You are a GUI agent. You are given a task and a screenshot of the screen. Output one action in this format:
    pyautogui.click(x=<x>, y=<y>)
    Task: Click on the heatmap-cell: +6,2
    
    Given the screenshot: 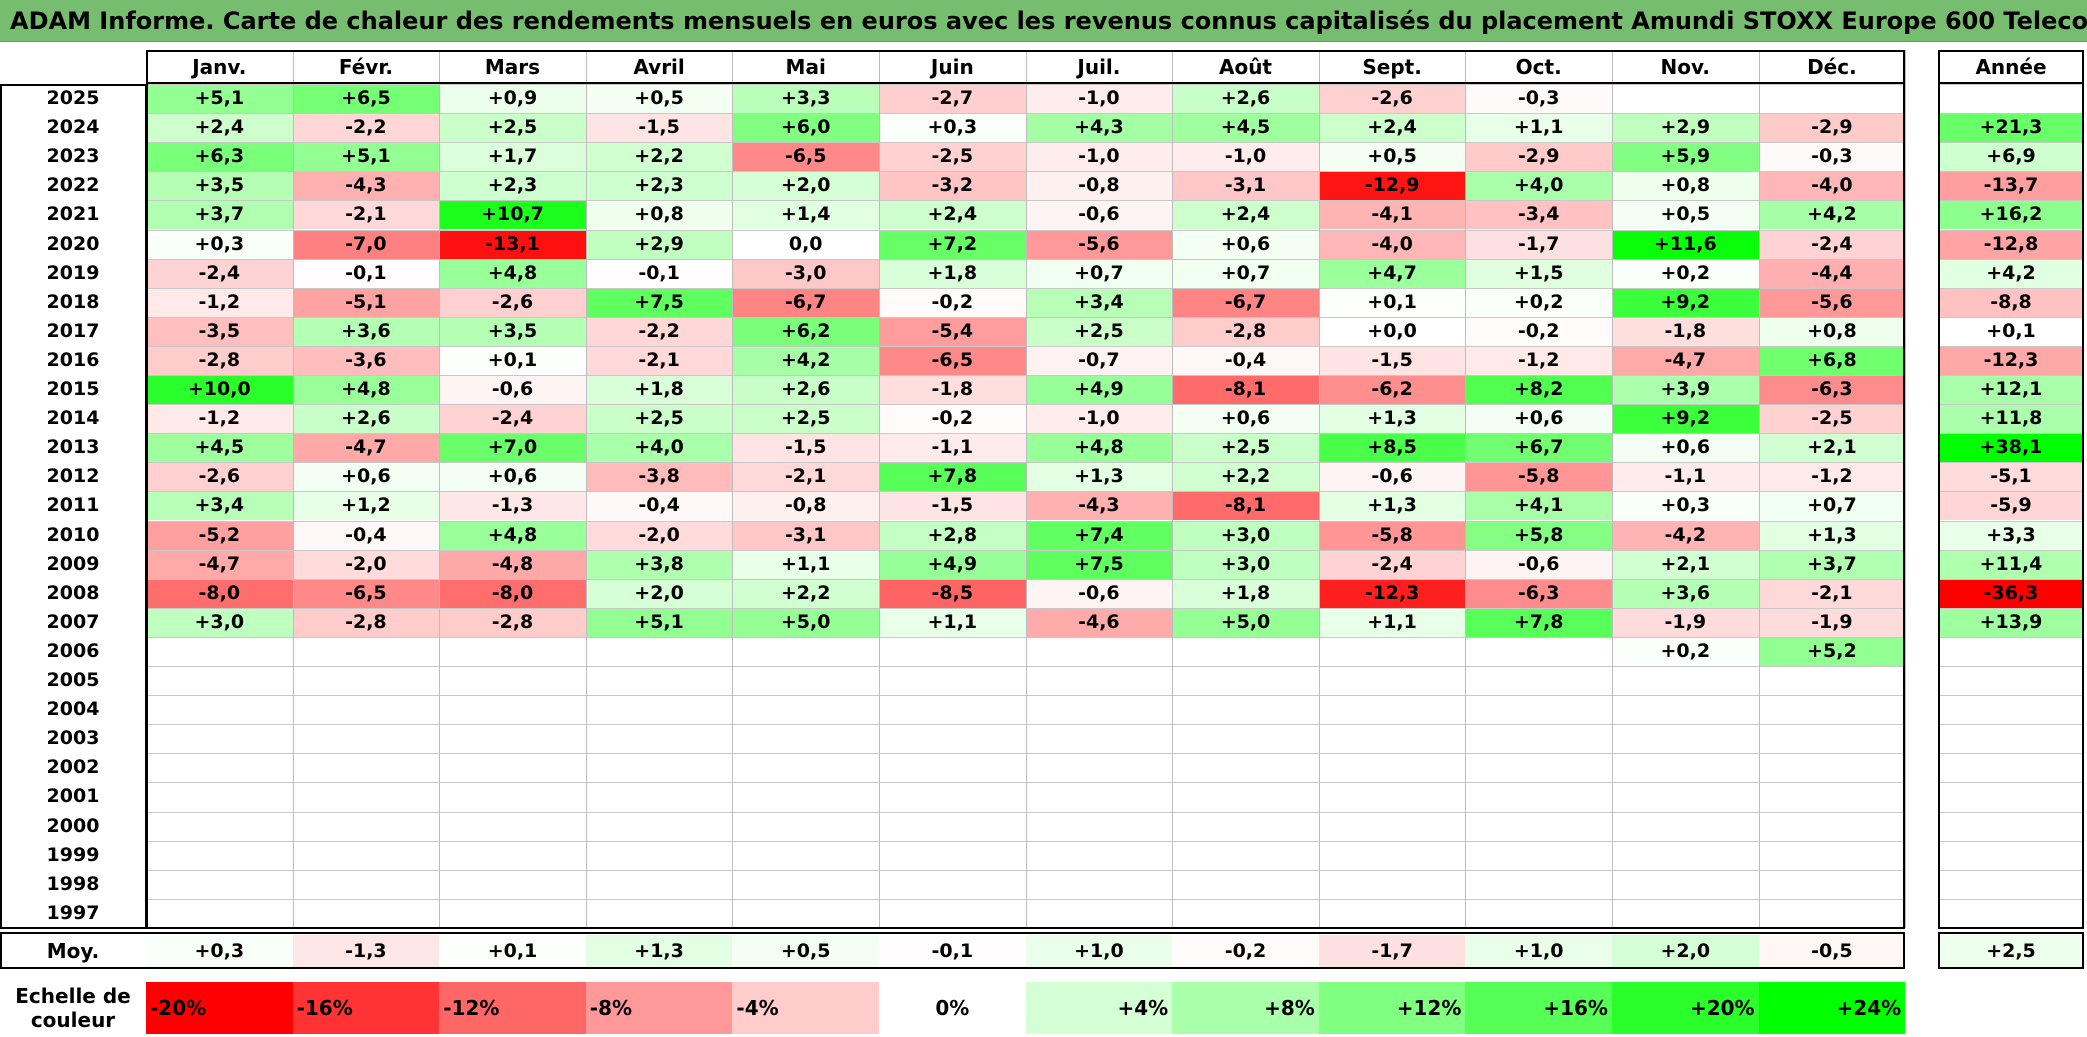 What is the action you would take?
    pyautogui.click(x=805, y=331)
    